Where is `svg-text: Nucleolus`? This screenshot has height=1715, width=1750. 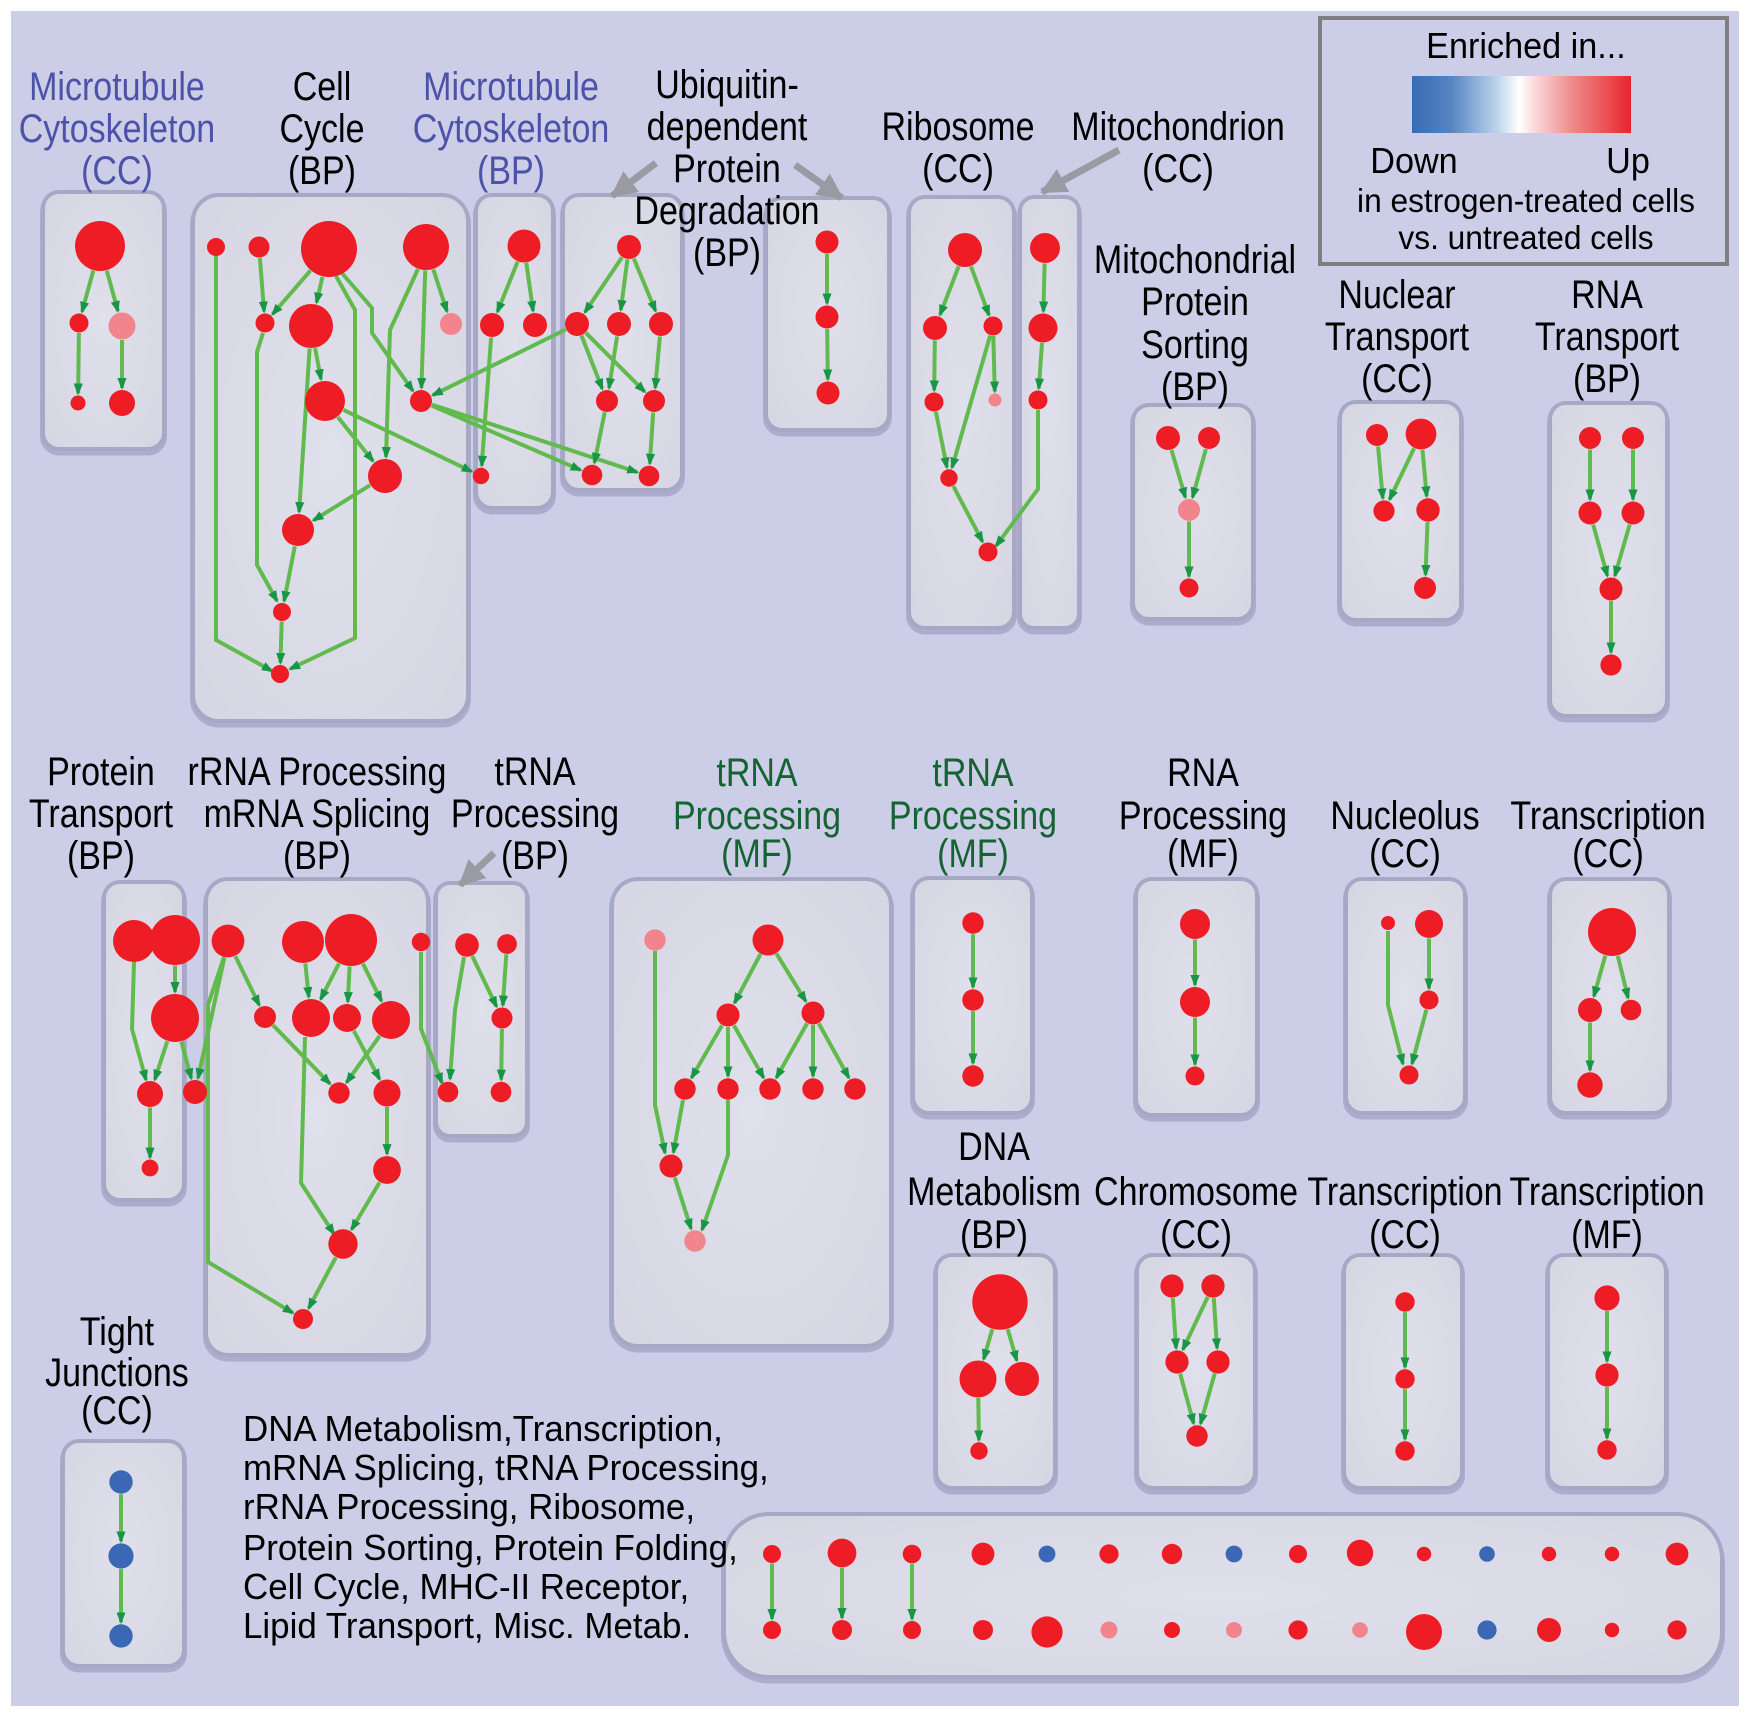
svg-text: Nucleolus is located at coordinates (1404, 814).